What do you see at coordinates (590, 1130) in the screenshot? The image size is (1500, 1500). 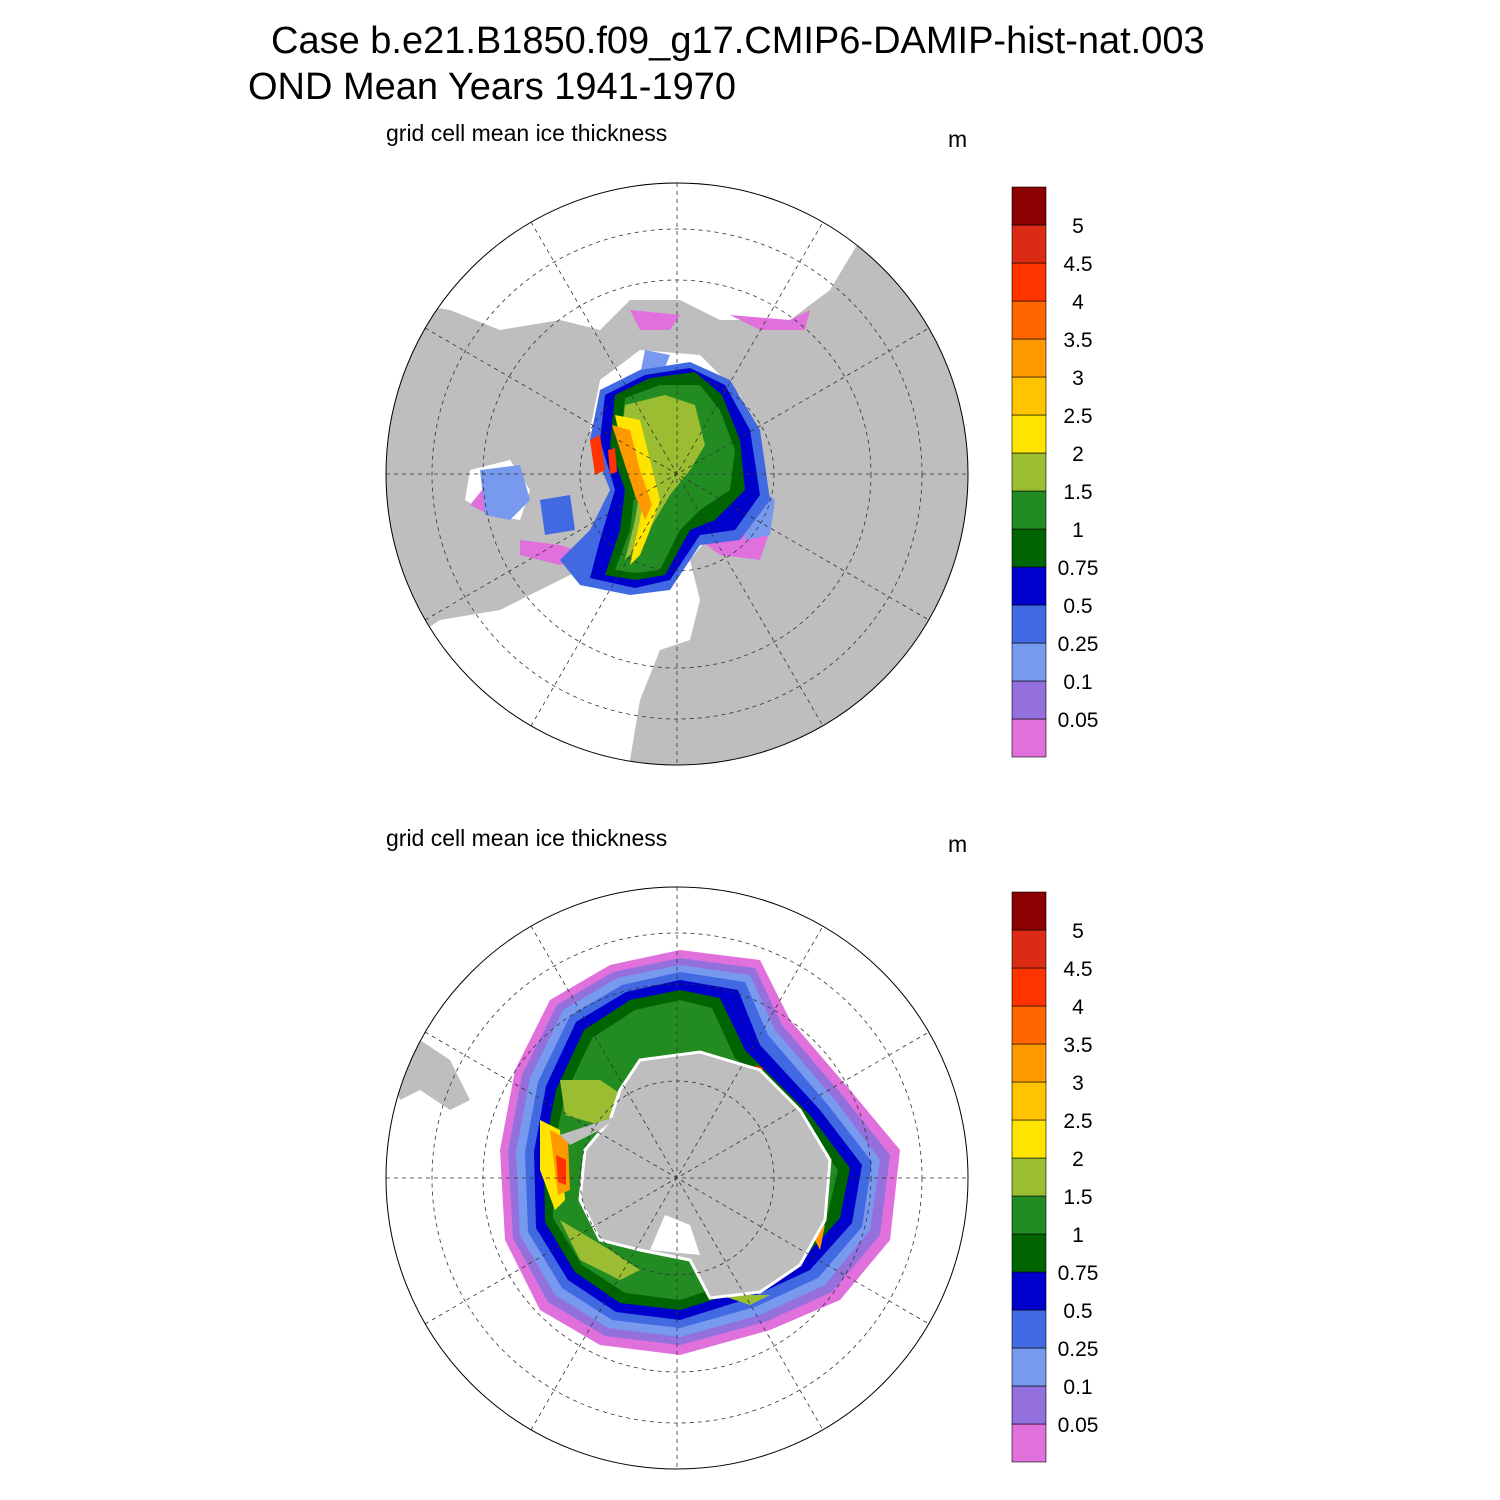 I see `antarctic-peninsula` at bounding box center [590, 1130].